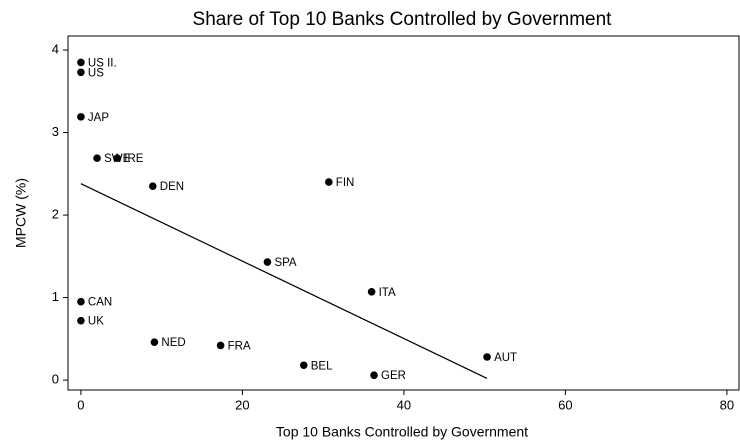  I want to click on point-label: FIN, so click(345, 183).